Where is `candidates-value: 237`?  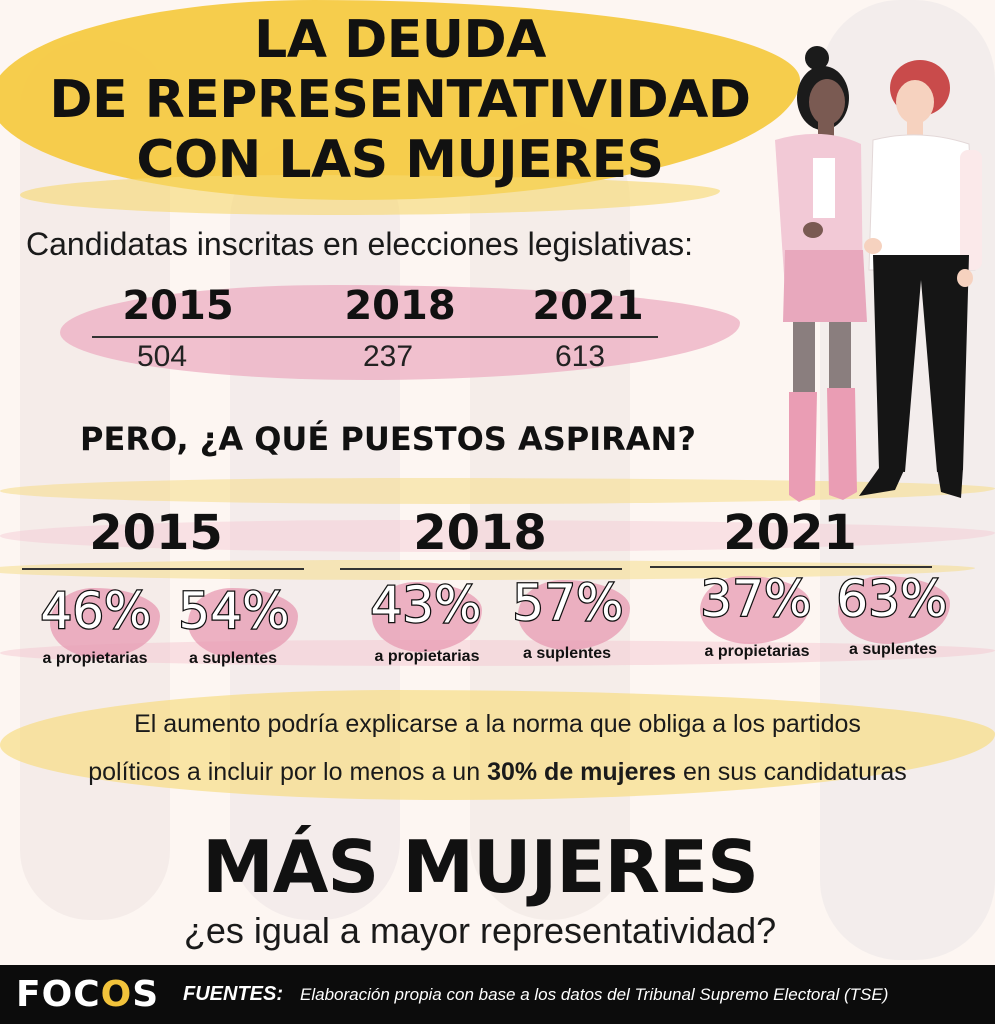
candidates-value: 237 is located at coordinates (388, 356).